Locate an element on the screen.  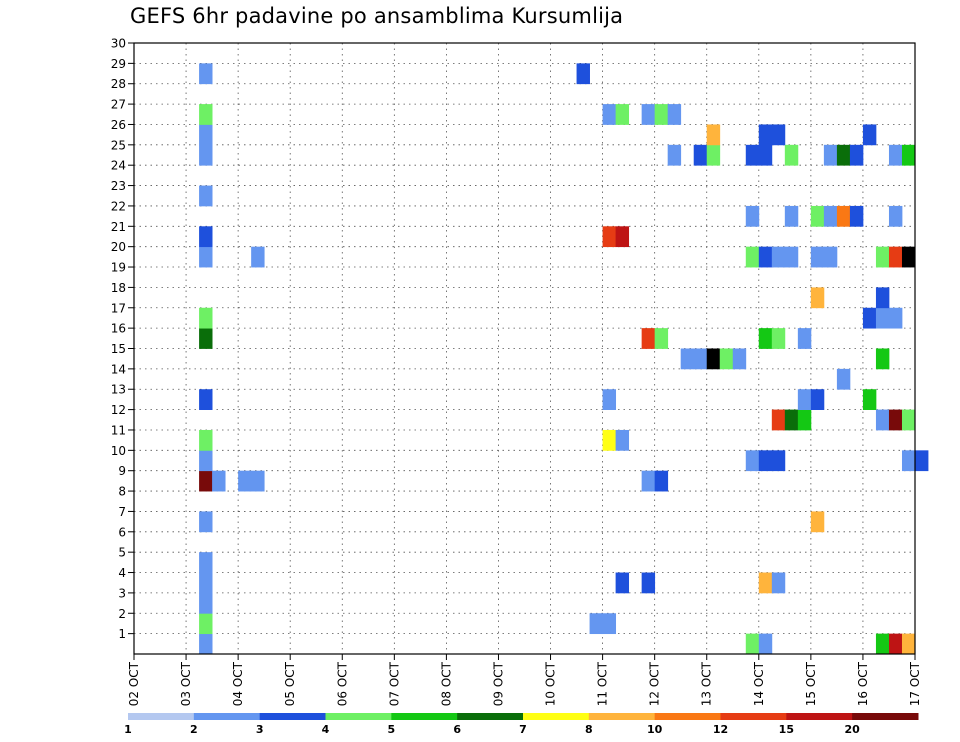
legend-label: 20 is located at coordinates (853, 729).